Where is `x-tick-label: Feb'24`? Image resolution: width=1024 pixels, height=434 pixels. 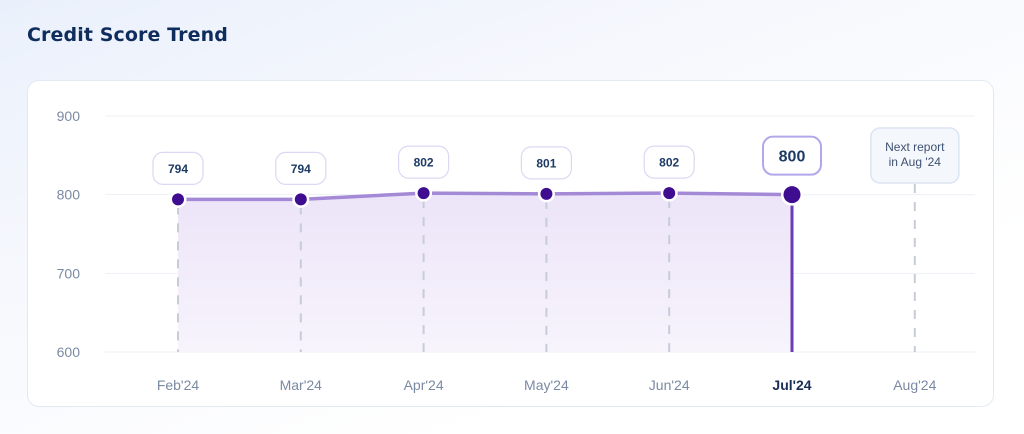 x-tick-label: Feb'24 is located at coordinates (178, 385).